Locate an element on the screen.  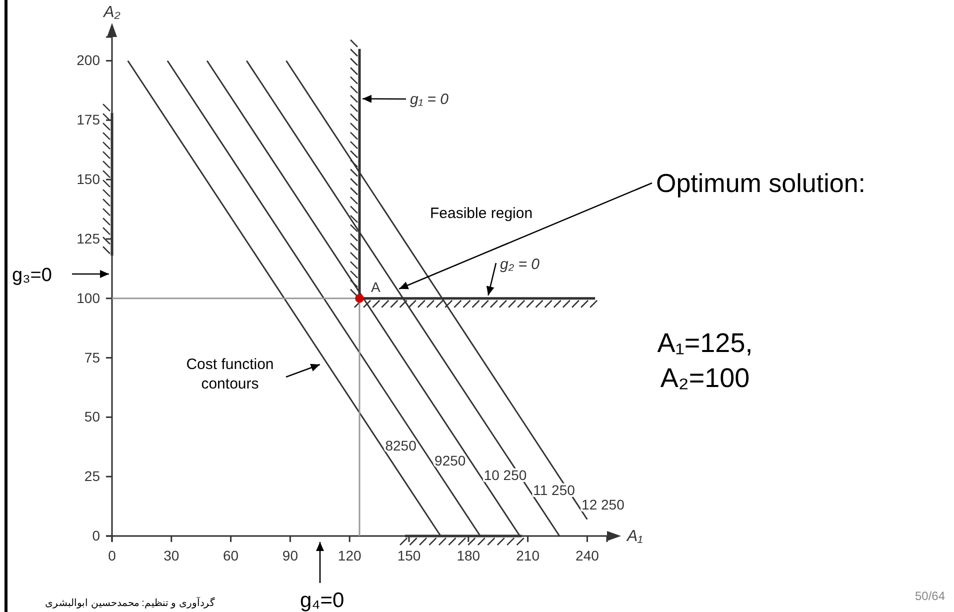
y-axis-title: A₂ is located at coordinates (111, 12).